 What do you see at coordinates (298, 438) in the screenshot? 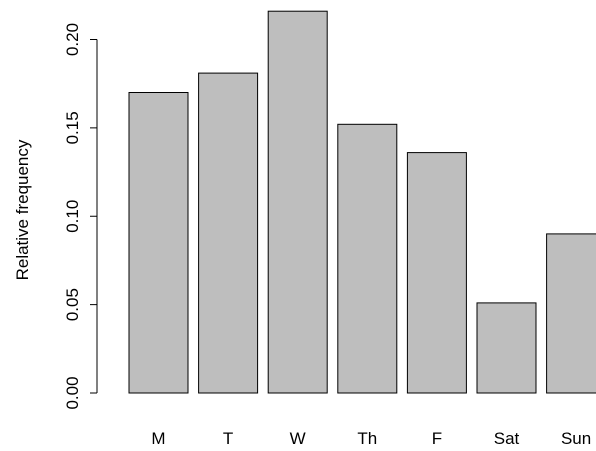
I see `x-tick-label: W` at bounding box center [298, 438].